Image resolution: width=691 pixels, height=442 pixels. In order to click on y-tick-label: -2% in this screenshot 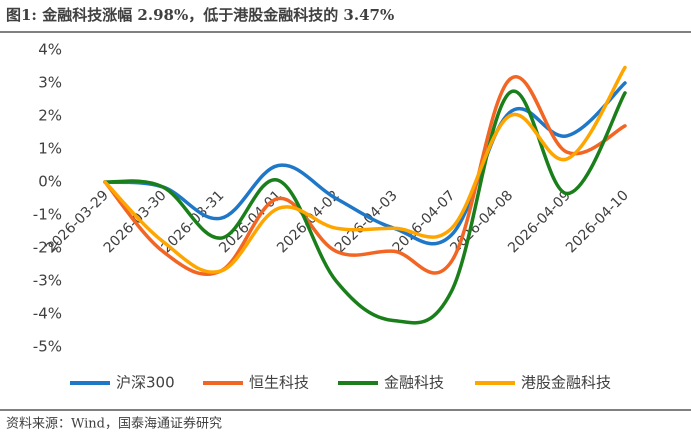, I will do `click(47, 248)`.